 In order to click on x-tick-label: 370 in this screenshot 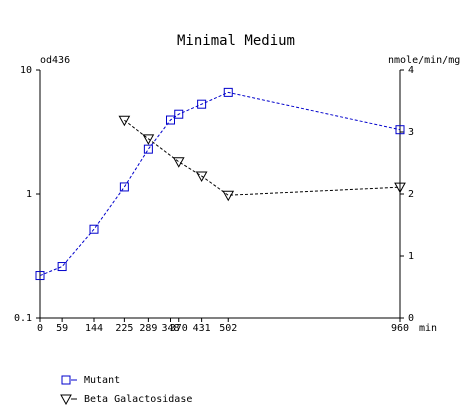, I will do `click(179, 328)`.